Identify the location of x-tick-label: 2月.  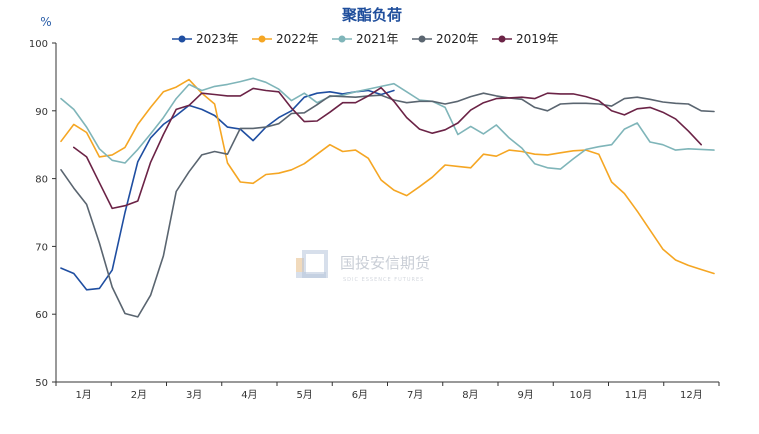
(139, 395).